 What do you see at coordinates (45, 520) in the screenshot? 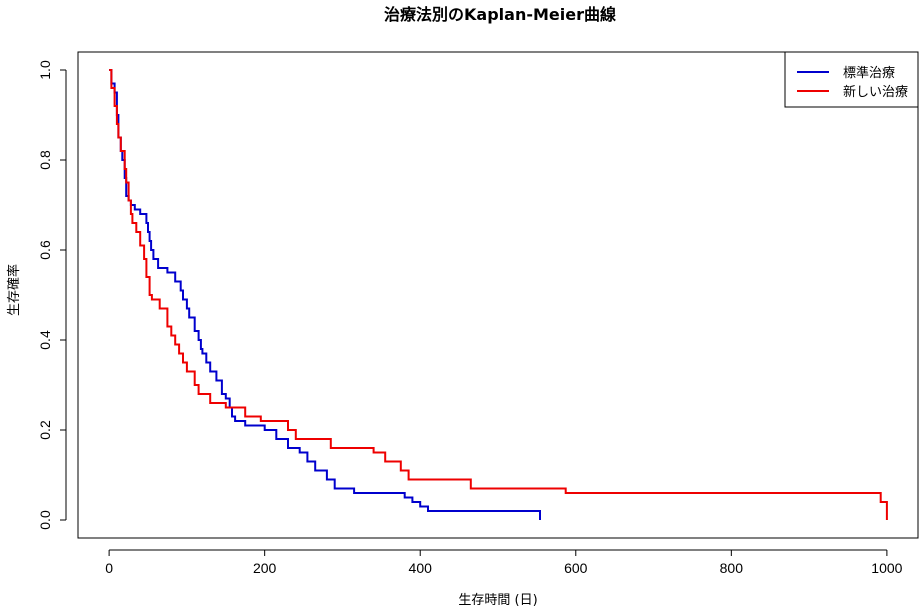
I see `y-tick-label: 0.0` at bounding box center [45, 520].